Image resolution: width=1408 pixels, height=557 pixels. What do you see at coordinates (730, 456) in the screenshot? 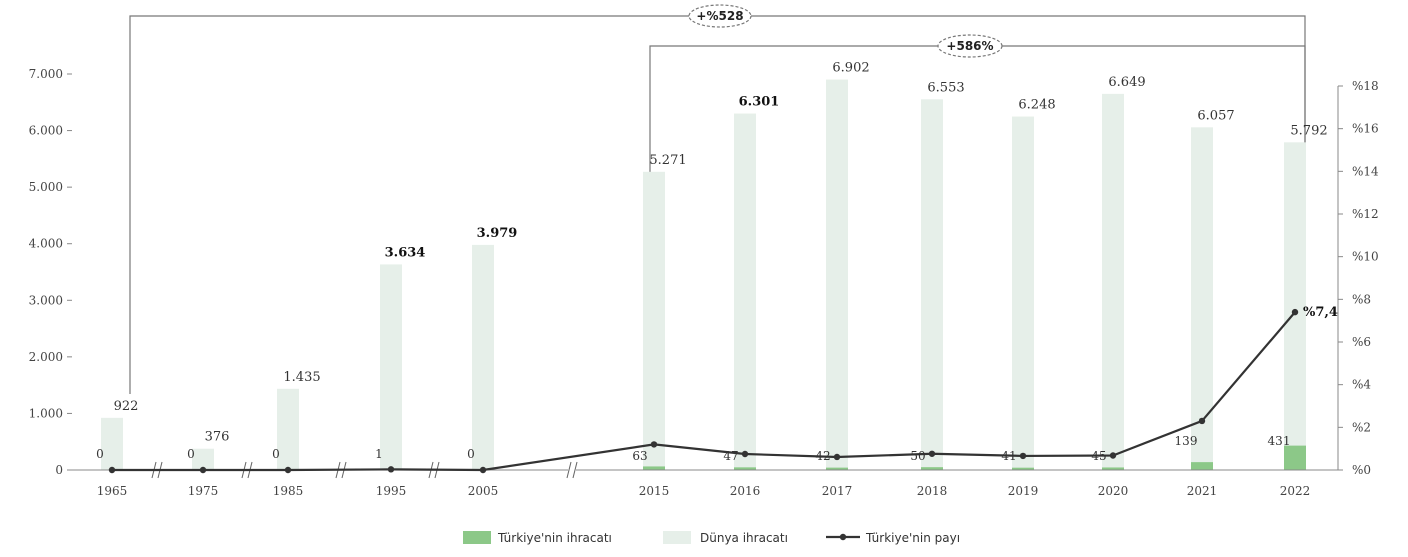
I see `turkey-export-label-2016: 47` at bounding box center [730, 456].